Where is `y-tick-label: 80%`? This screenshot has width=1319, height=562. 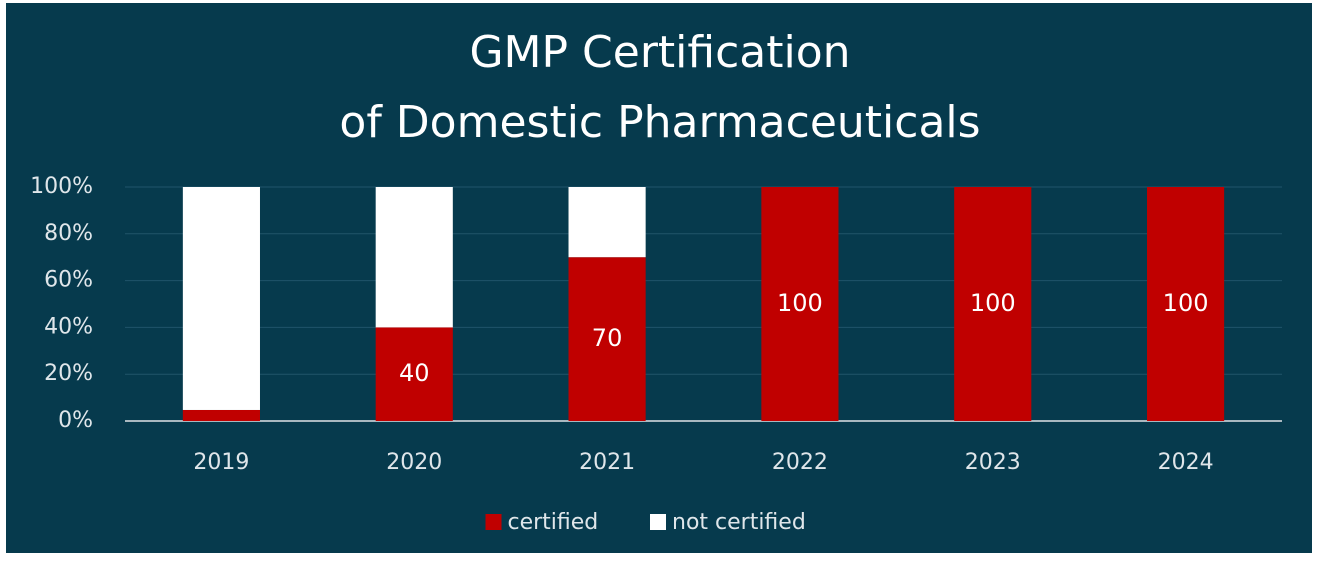
y-tick-label: 80% is located at coordinates (68, 233).